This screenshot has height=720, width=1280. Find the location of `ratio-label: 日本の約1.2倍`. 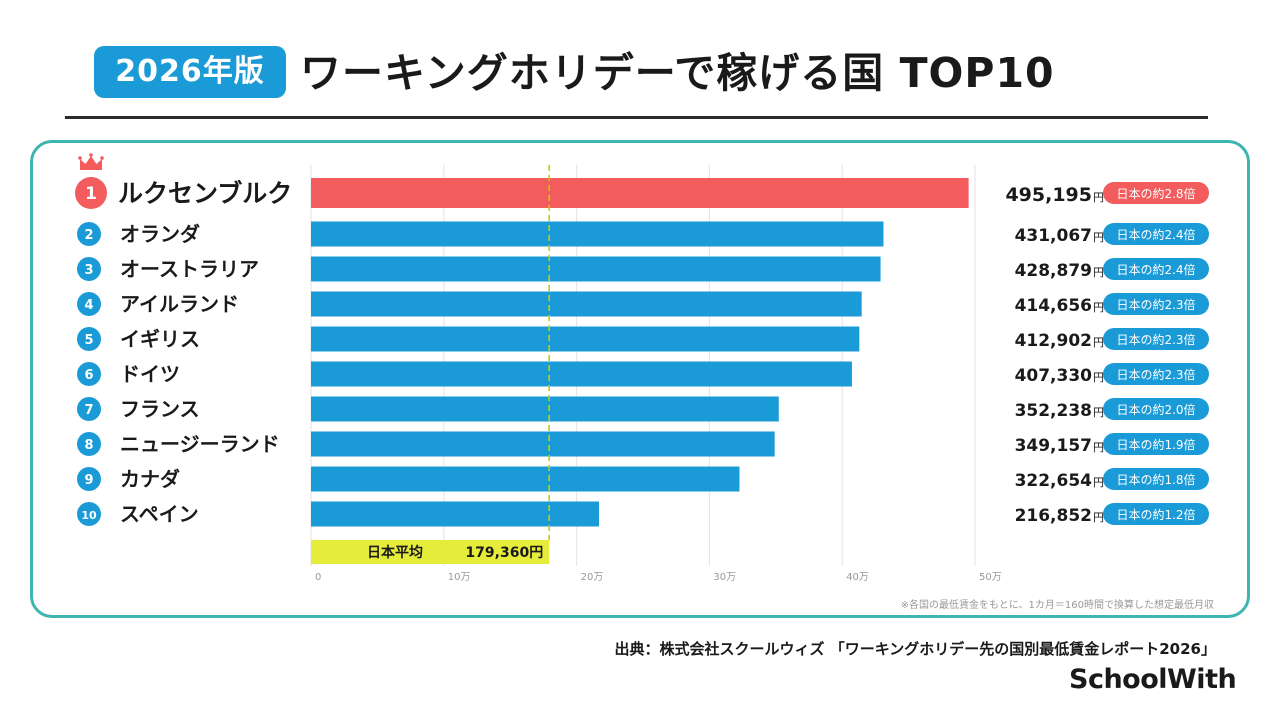

ratio-label: 日本の約1.2倍 is located at coordinates (1155, 514).